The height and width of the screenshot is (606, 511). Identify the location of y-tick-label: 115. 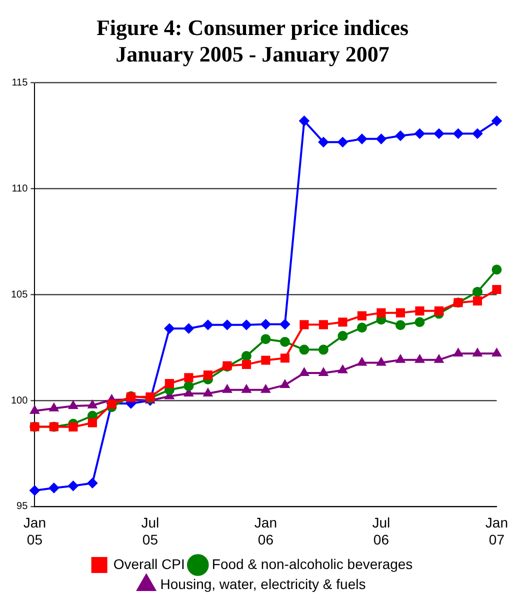
(20, 83).